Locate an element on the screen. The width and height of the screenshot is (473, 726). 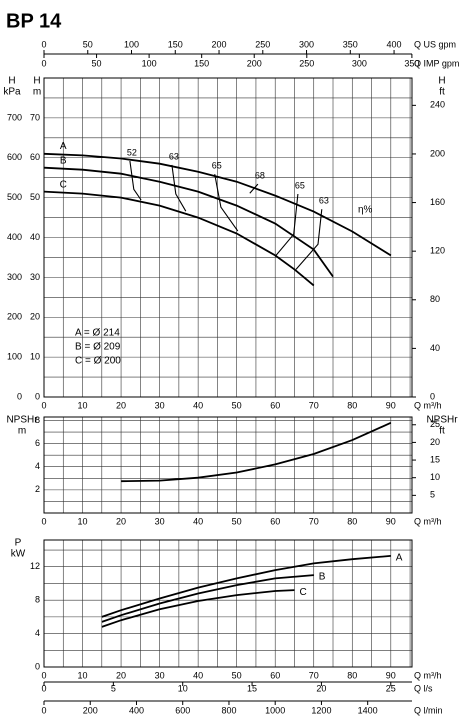
y3-tick-label: 500 is located at coordinates (14, 197).